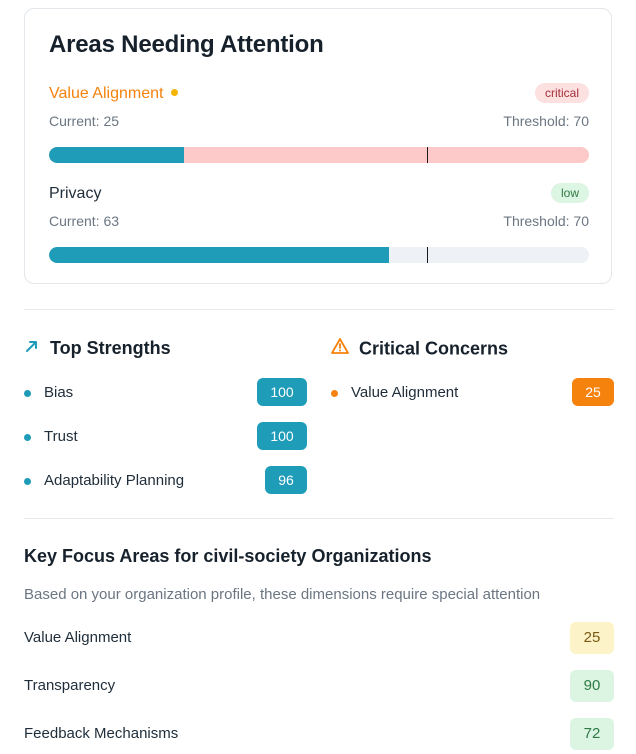  Describe the element at coordinates (84, 121) in the screenshot. I see `current-value: Current: 25` at that location.